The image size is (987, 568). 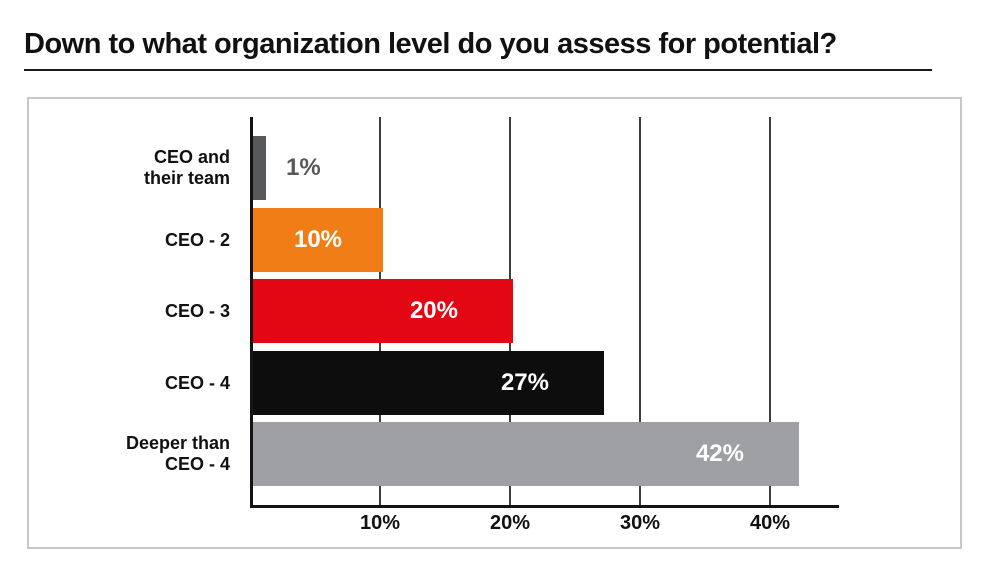 What do you see at coordinates (770, 523) in the screenshot?
I see `x-tick-label-40%: 40%` at bounding box center [770, 523].